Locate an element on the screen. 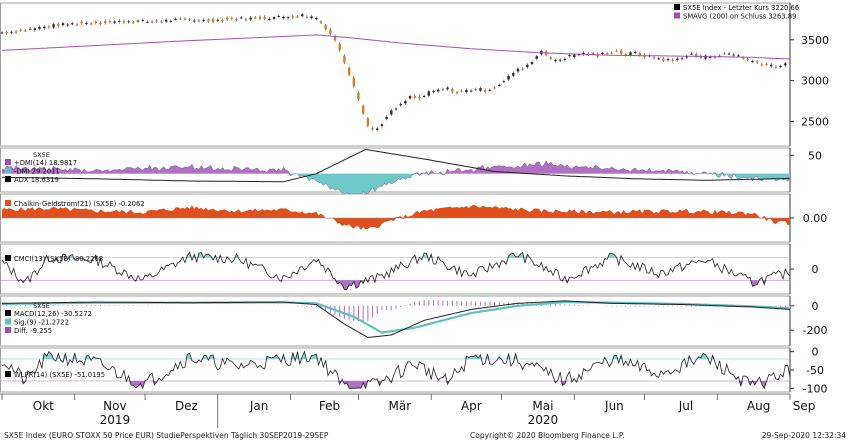 This screenshot has height=441, width=850. adx-line is located at coordinates (395, 165).